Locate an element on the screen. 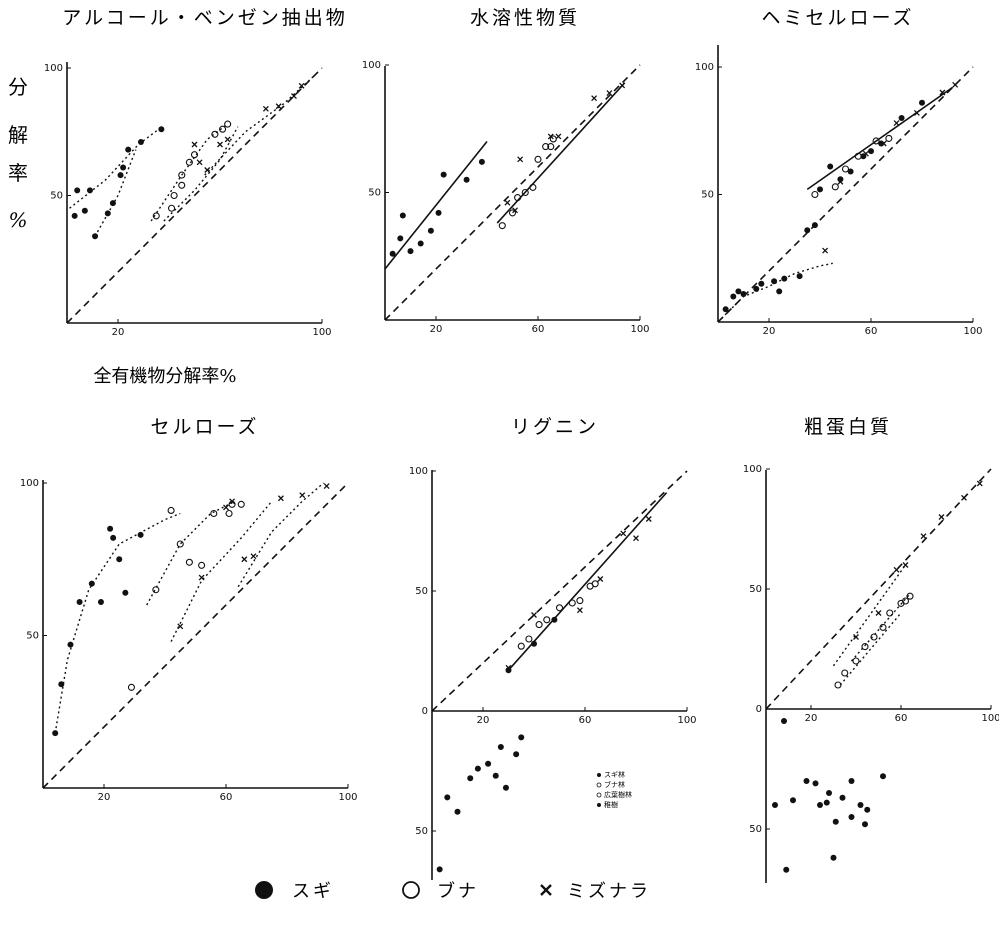  panel-p1: 20 100 50 100 is located at coordinates (188, 200).